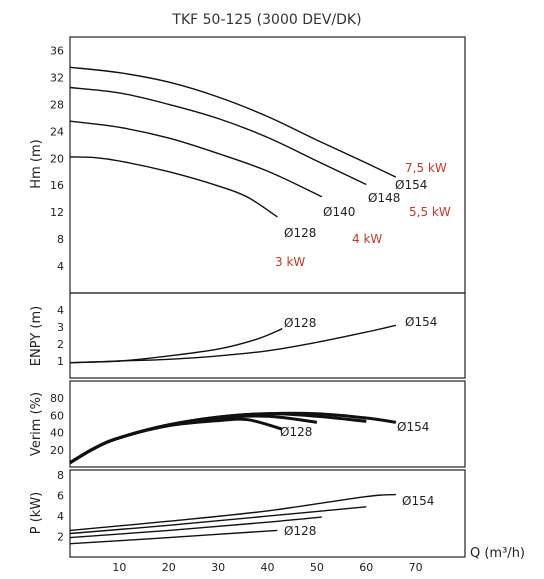 The width and height of the screenshot is (544, 579). I want to click on x-tick-label: 10, so click(119, 567).